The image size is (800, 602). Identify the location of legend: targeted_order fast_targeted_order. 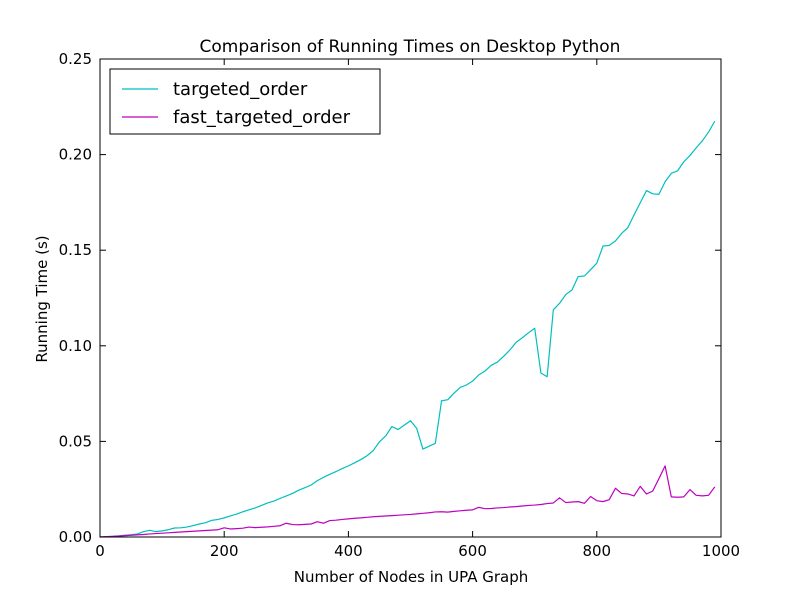
(245, 101).